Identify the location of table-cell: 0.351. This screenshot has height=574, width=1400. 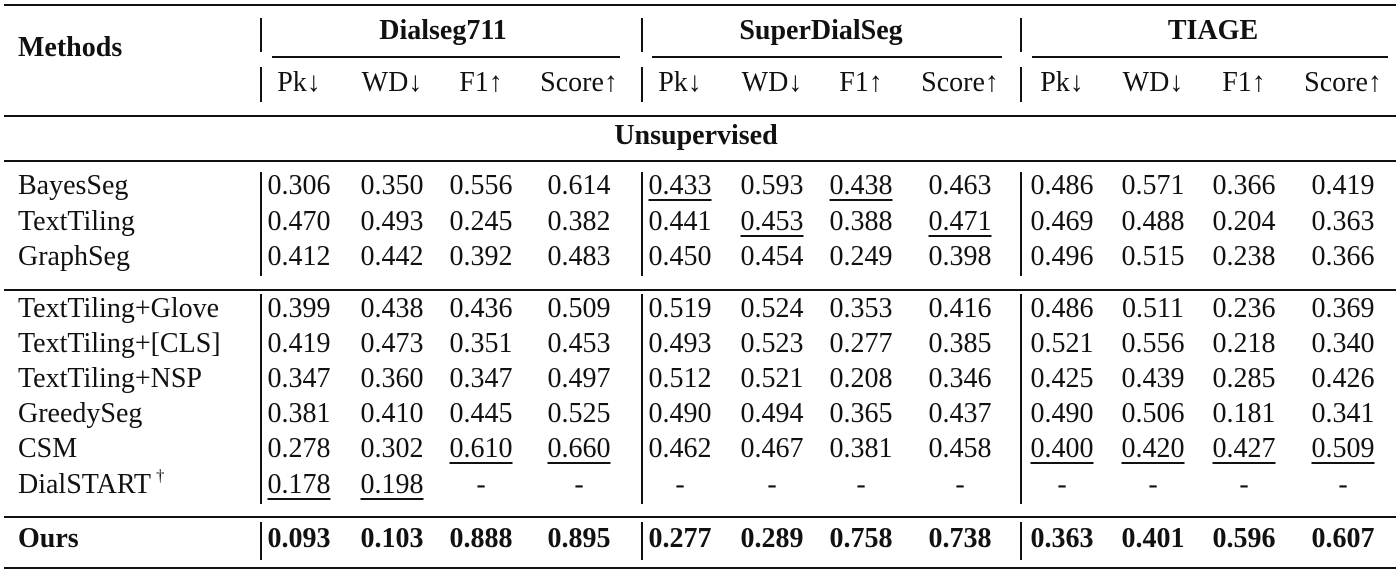
(481, 343).